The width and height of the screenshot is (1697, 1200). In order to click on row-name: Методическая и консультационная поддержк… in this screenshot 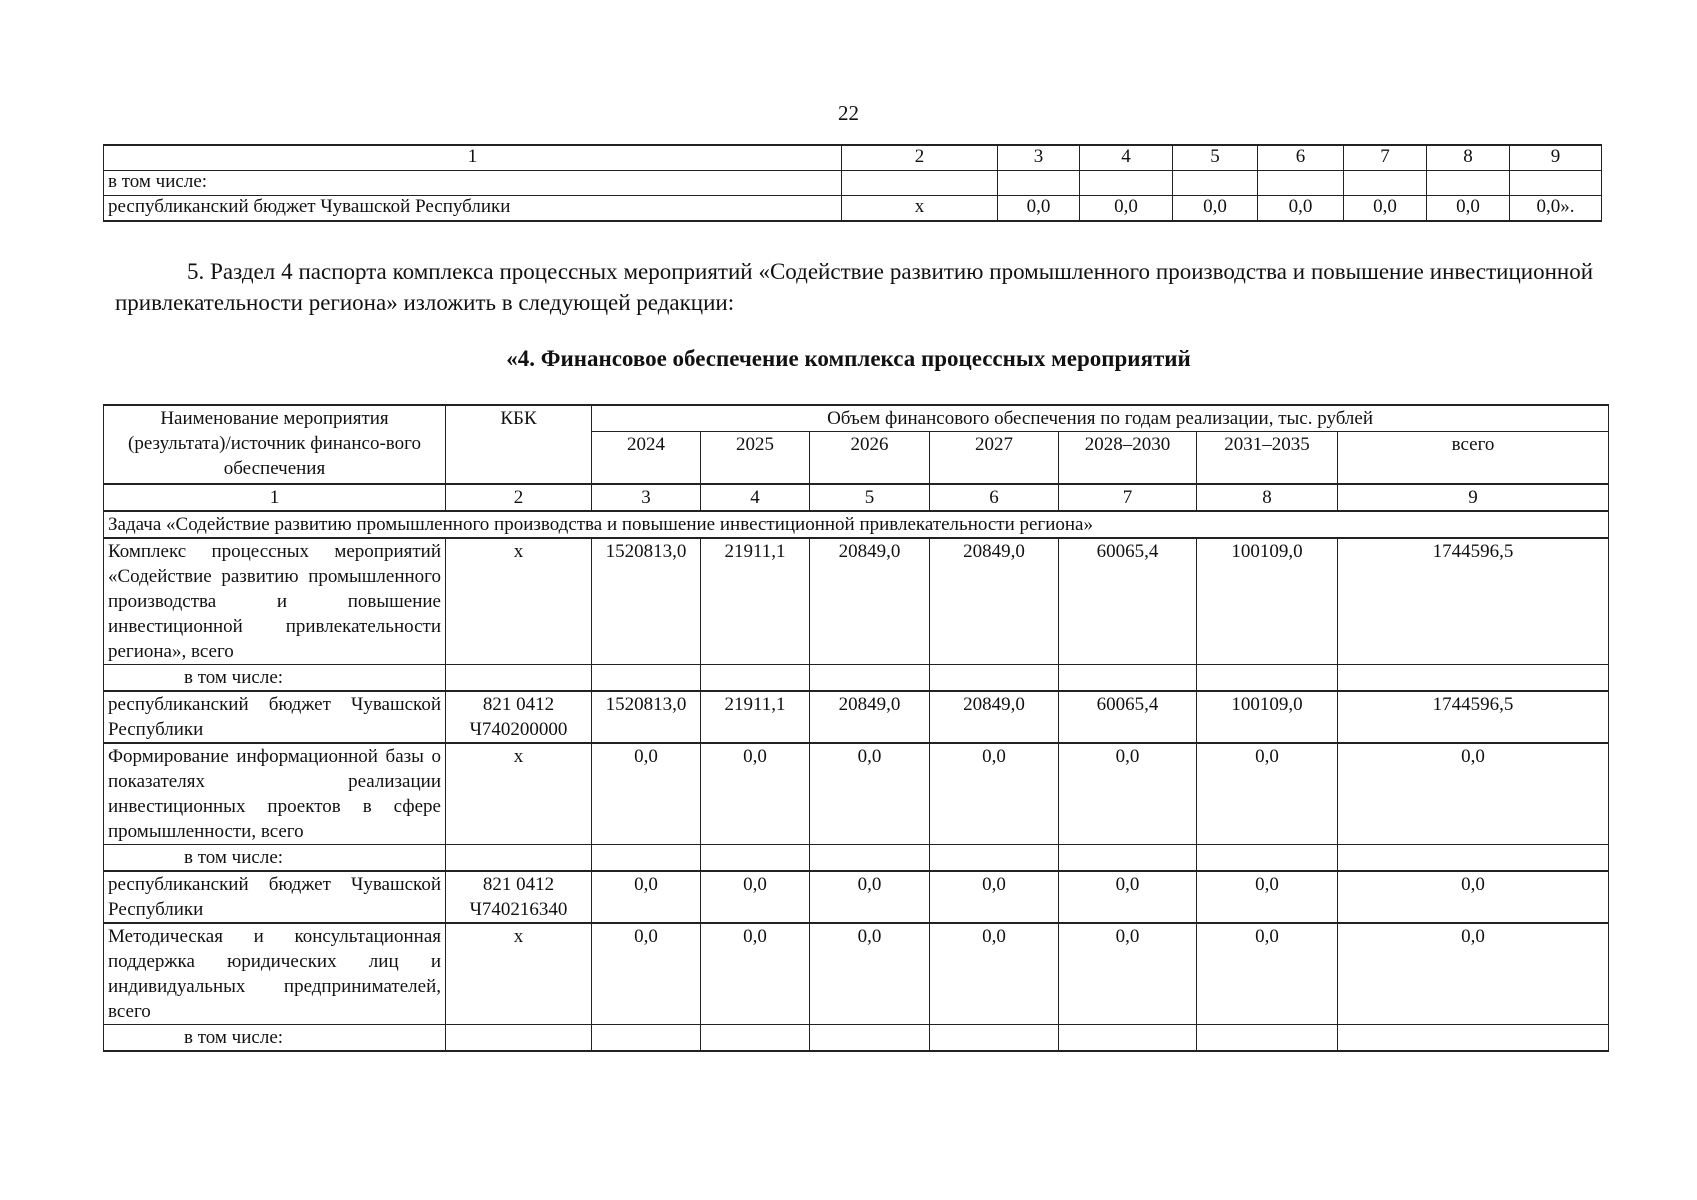, I will do `click(274, 973)`.